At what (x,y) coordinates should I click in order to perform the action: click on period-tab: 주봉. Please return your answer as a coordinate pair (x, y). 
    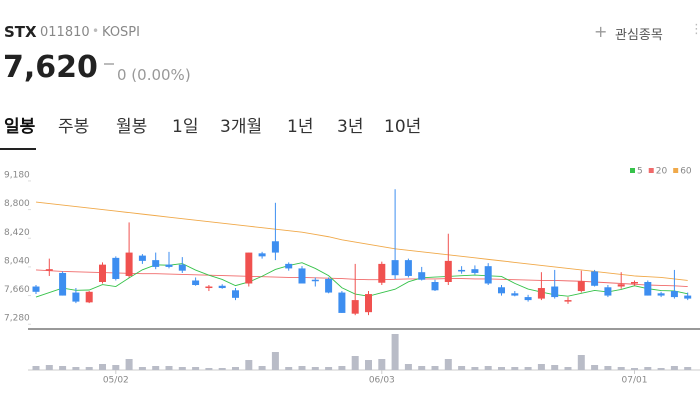
    Looking at the image, I should click on (74, 127).